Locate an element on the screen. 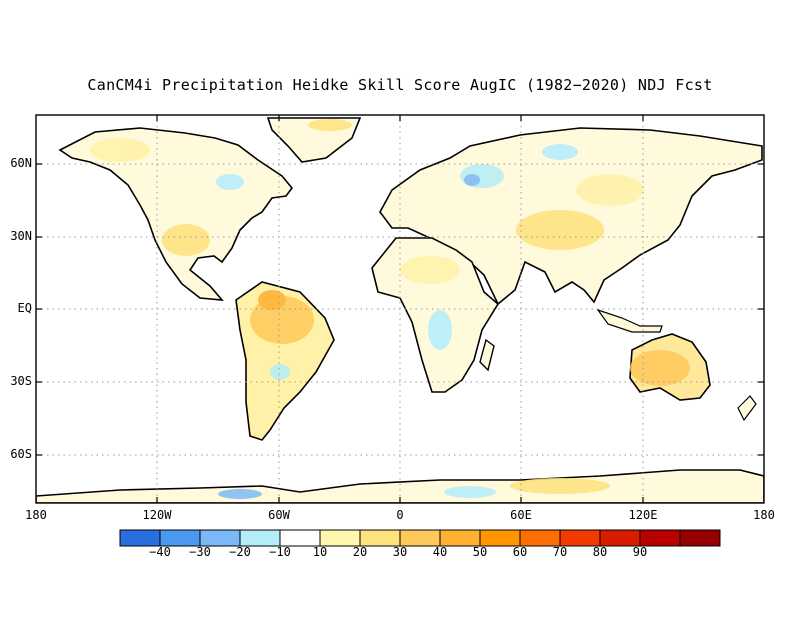 Image resolution: width=800 pixels, height=618 pixels. lat-label-60s: 60S is located at coordinates (21, 454).